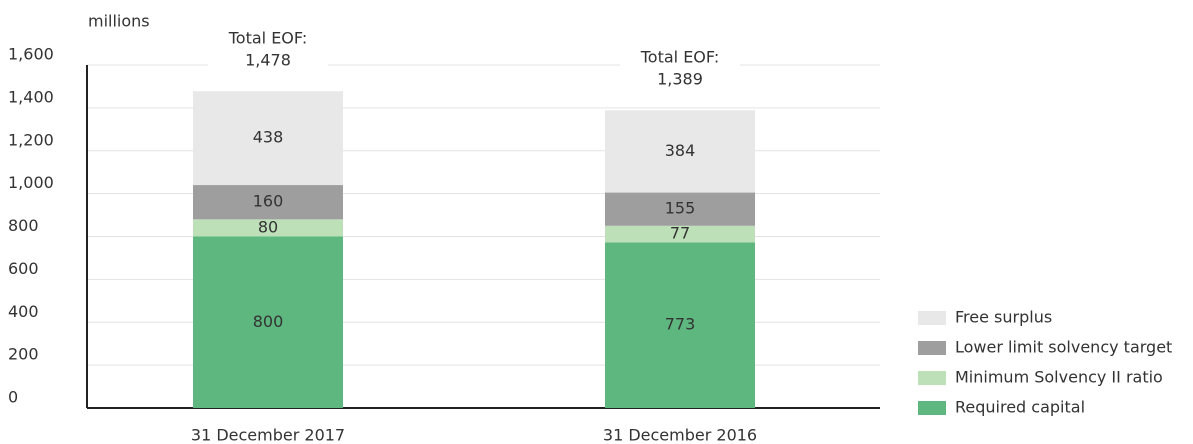 The height and width of the screenshot is (444, 1193). Describe the element at coordinates (268, 435) in the screenshot. I see `x-tick-label: 31 December 2017` at that location.